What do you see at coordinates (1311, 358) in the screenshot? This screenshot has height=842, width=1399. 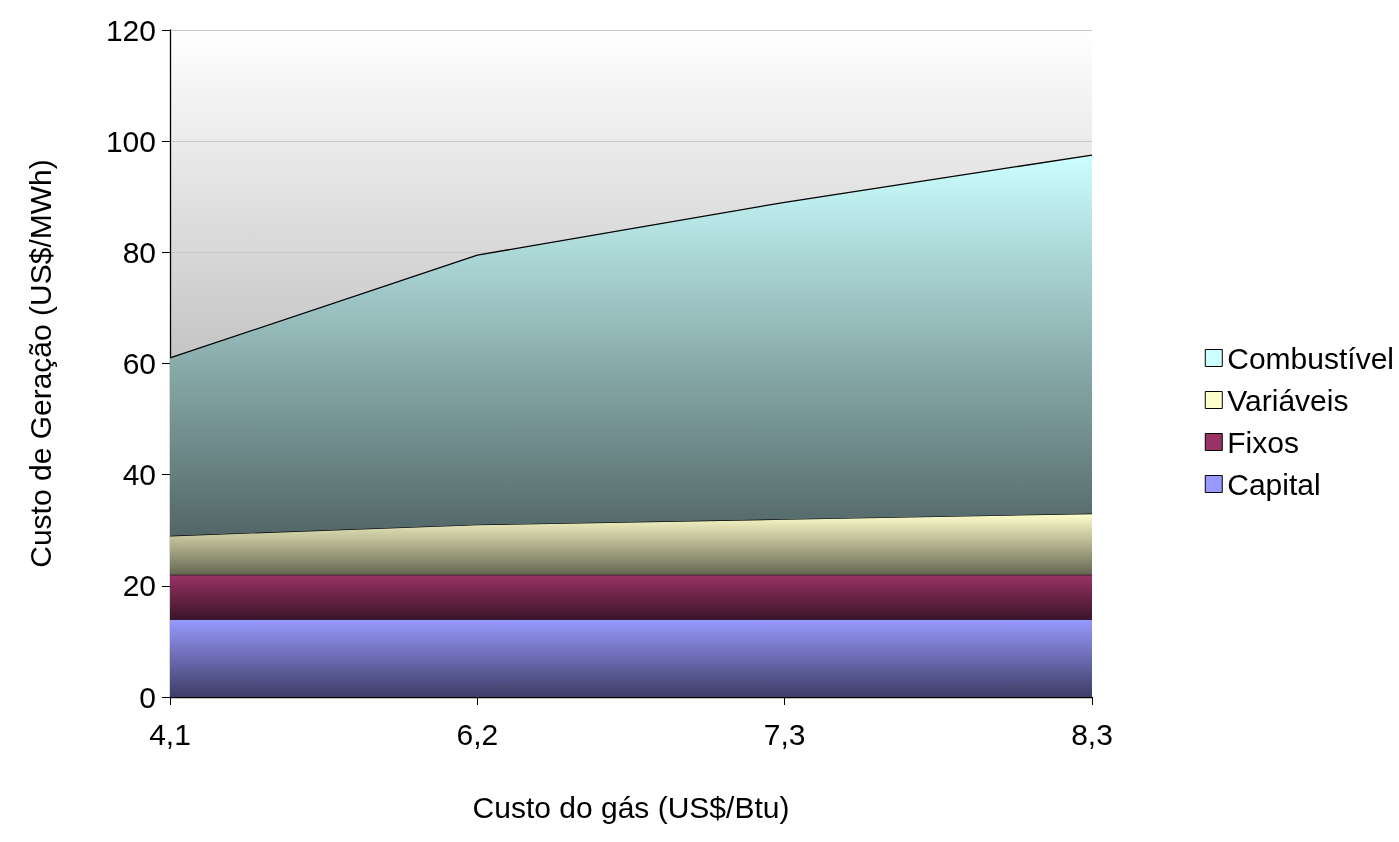 I see `legend-label: Combustível` at bounding box center [1311, 358].